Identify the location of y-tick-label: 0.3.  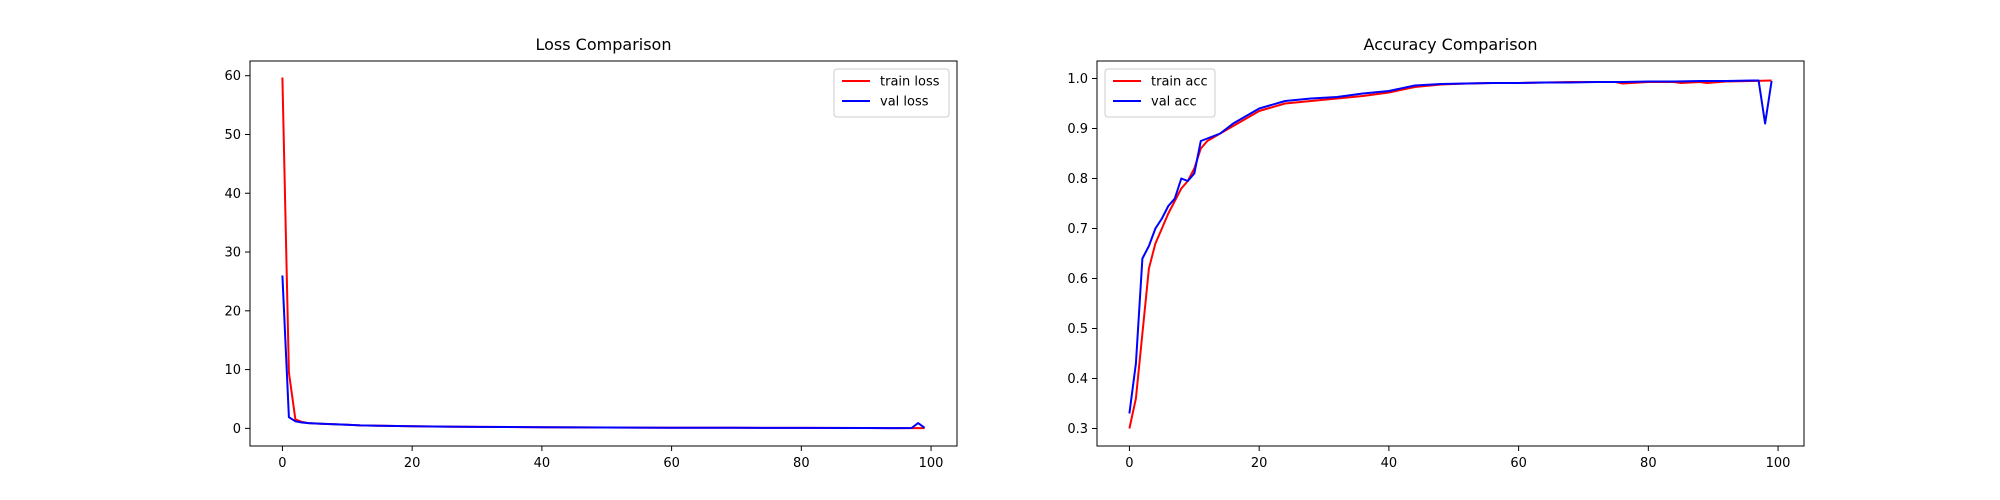
(1077, 429).